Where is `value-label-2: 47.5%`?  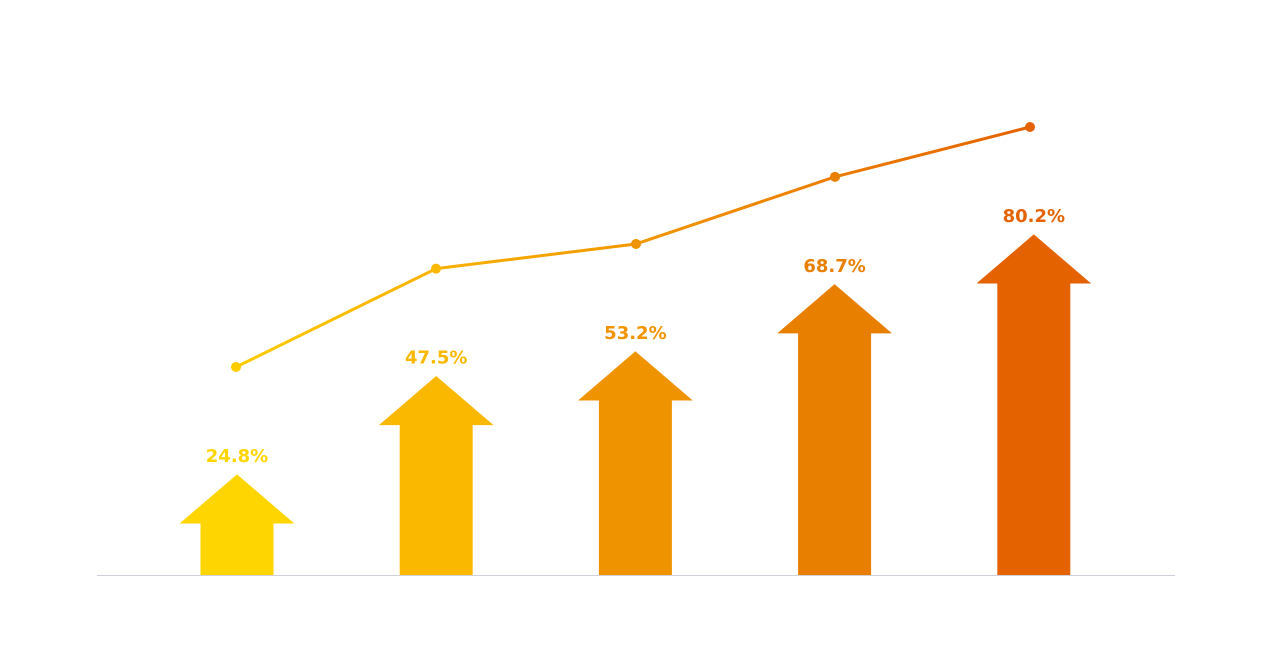 value-label-2: 47.5% is located at coordinates (436, 358).